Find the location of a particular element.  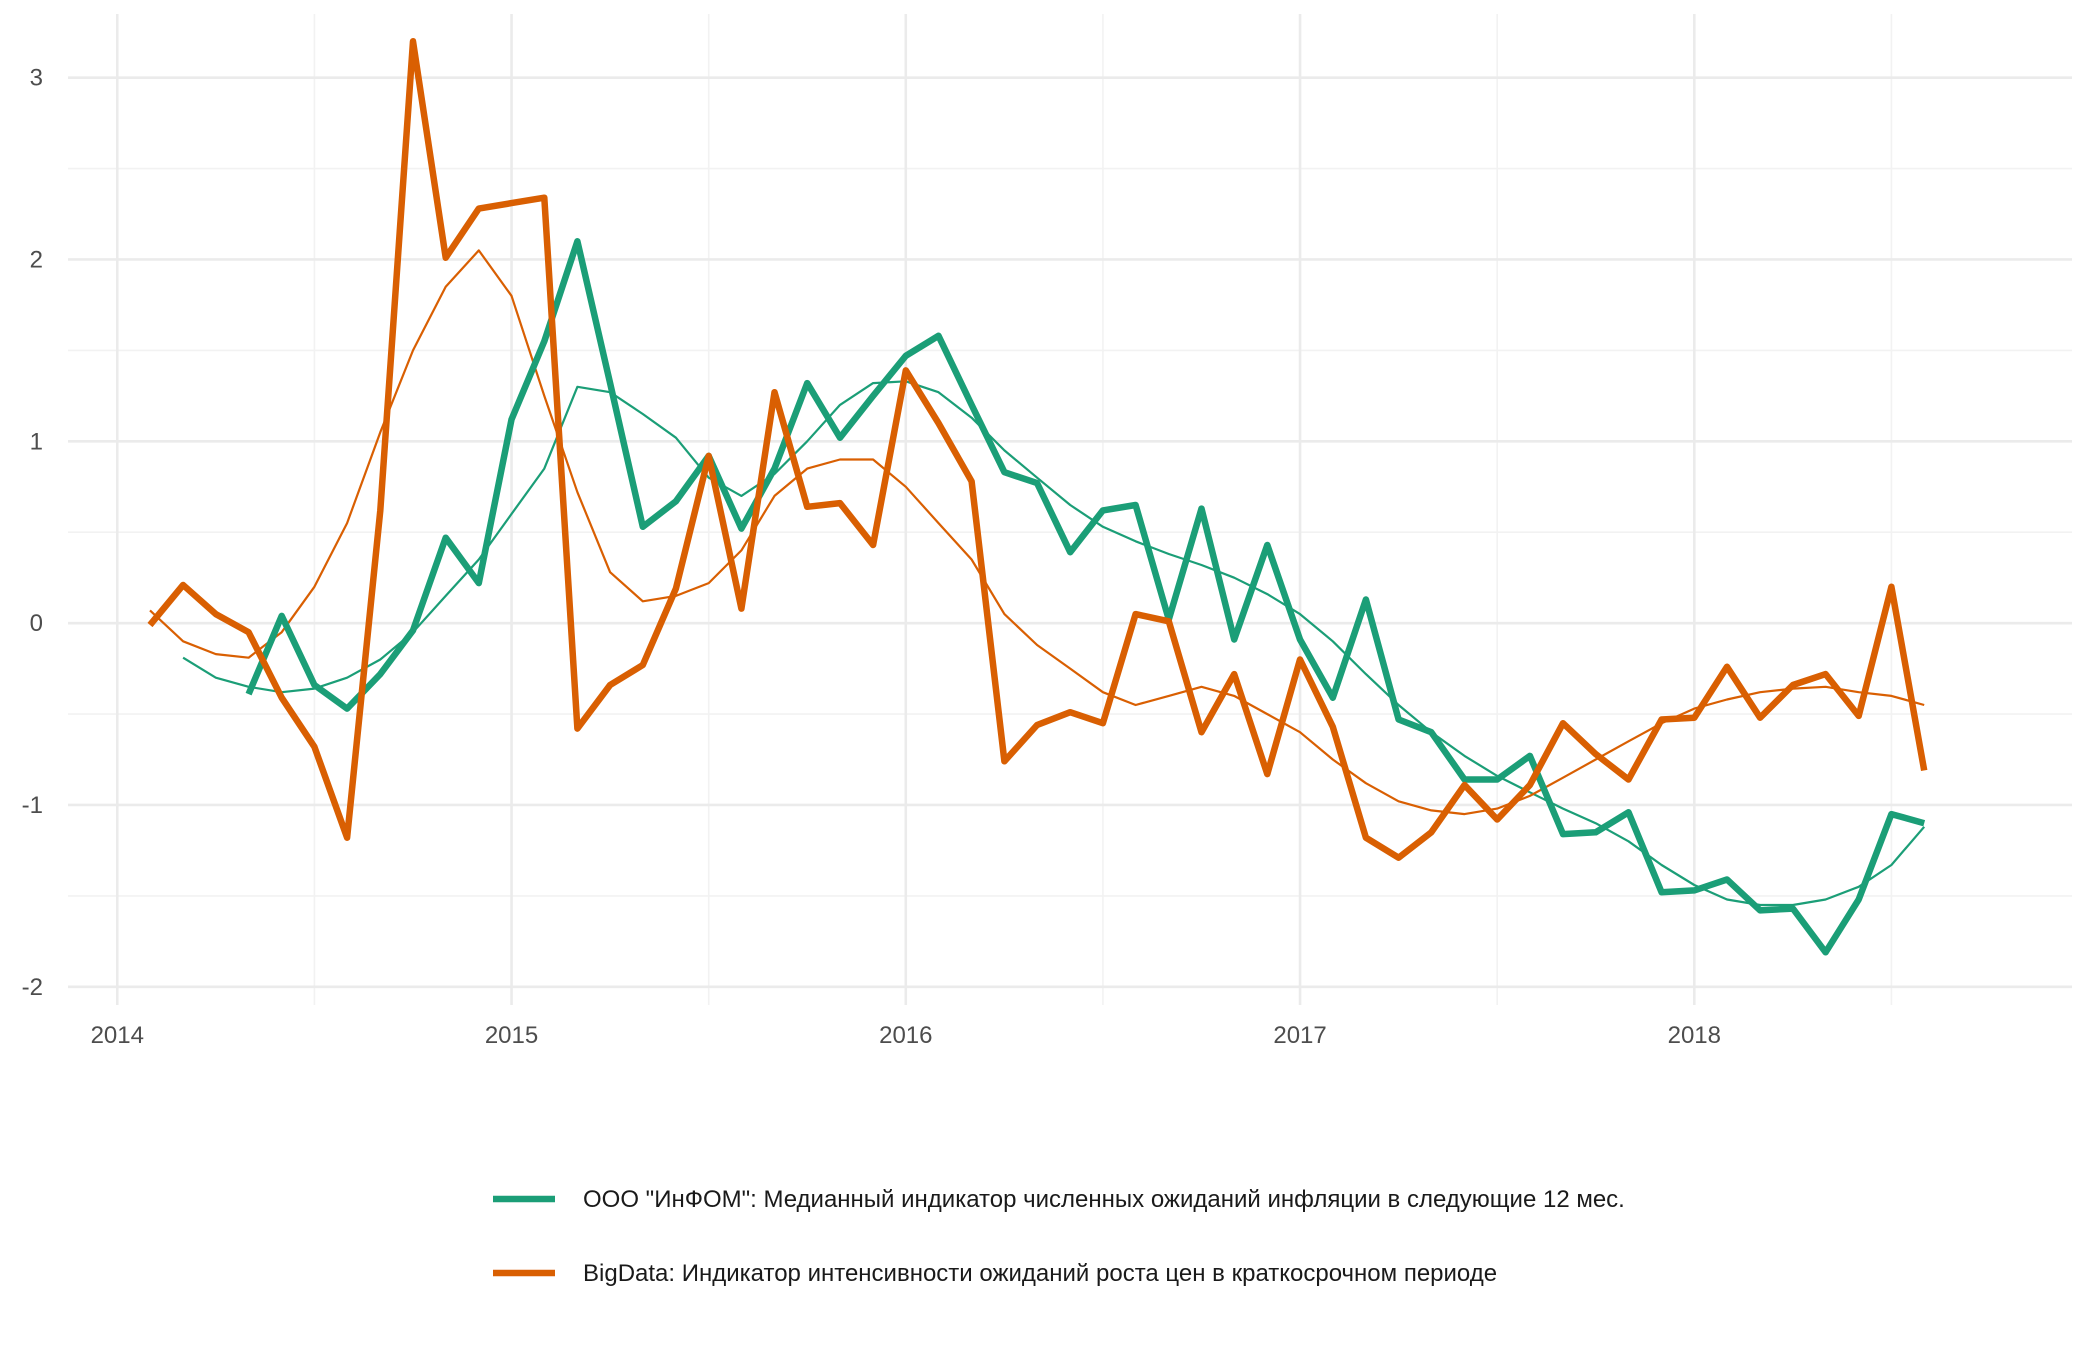

x-tick-label: 2018 is located at coordinates (1694, 1035).